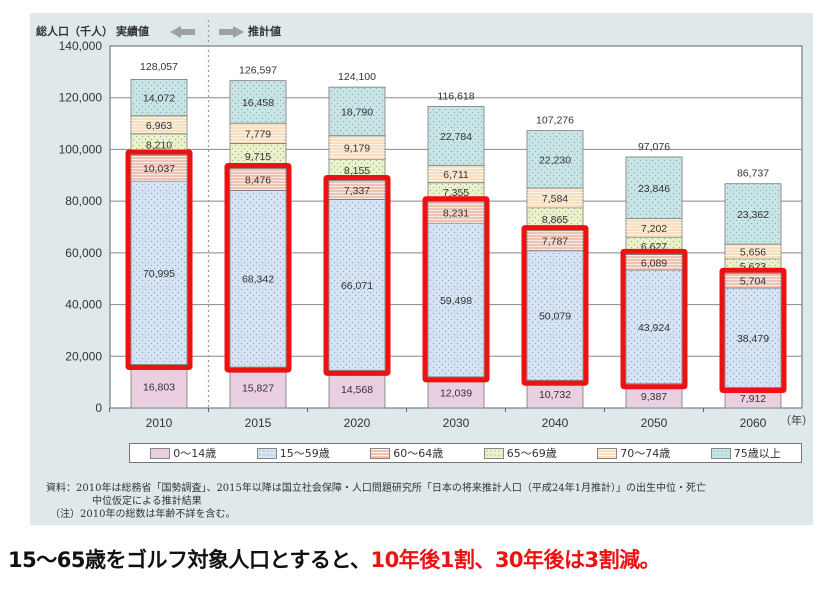  Describe the element at coordinates (258, 157) in the screenshot. I see `segment-label: 9,715` at that location.